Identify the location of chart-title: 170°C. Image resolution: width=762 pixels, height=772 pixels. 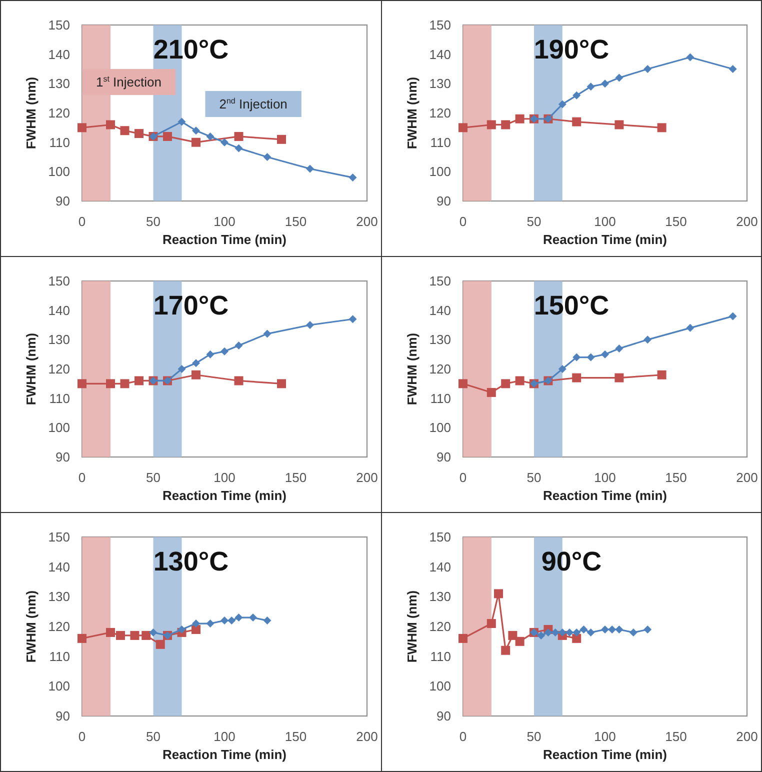
(191, 305).